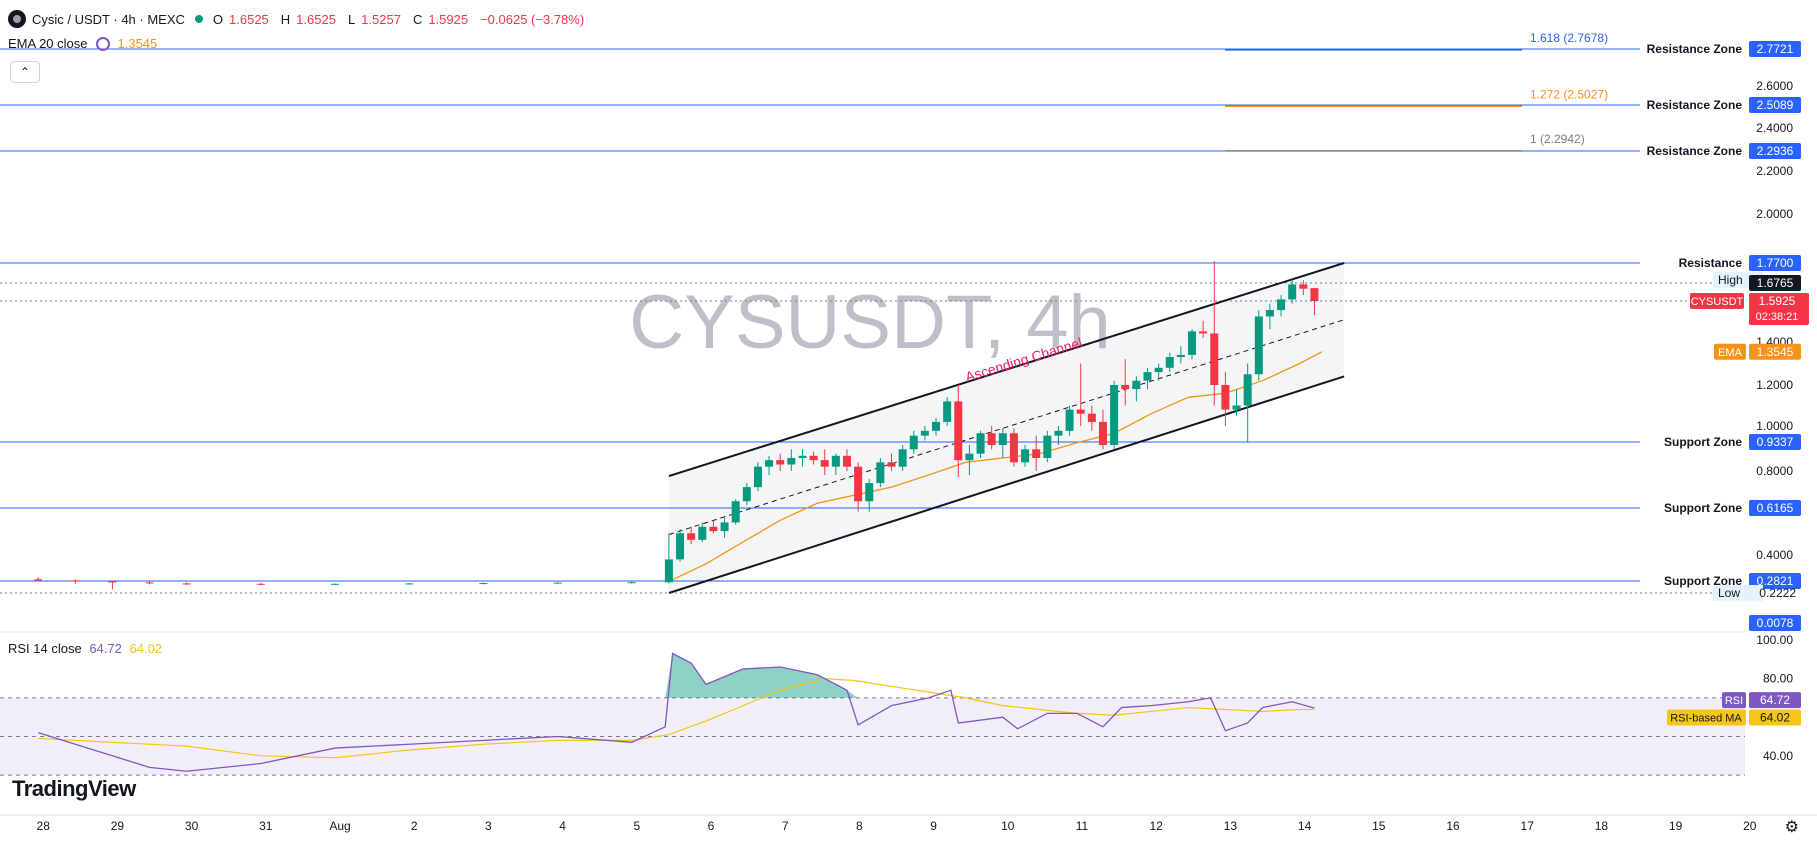  What do you see at coordinates (1778, 679) in the screenshot?
I see `rsi-tick: 80.00` at bounding box center [1778, 679].